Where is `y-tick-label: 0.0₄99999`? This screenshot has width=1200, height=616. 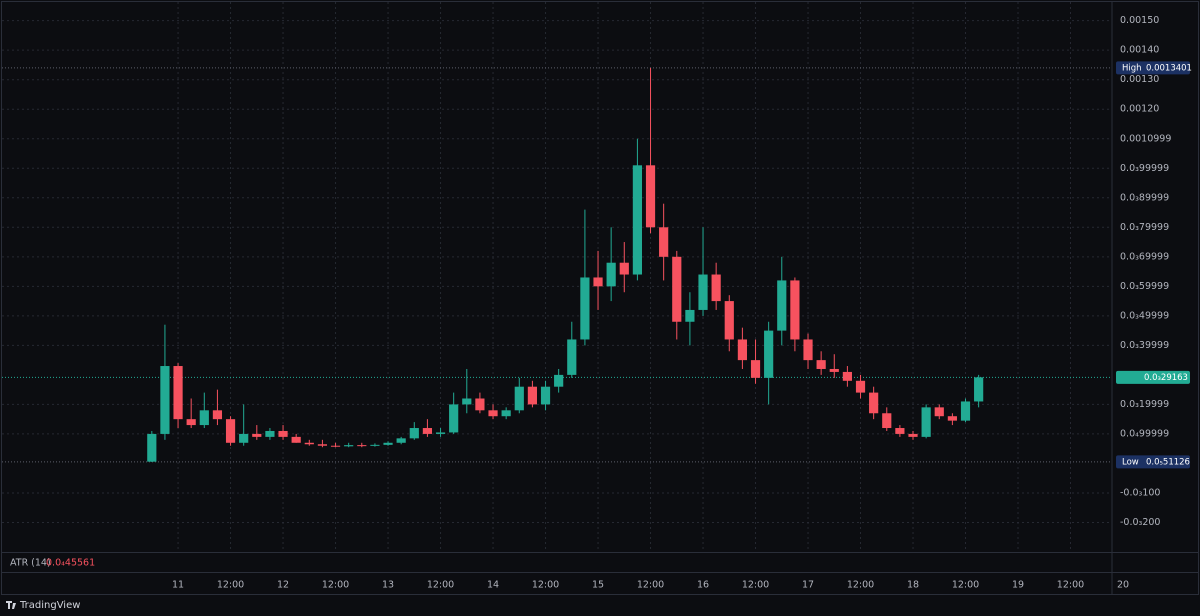 y-tick-label: 0.0₄99999 is located at coordinates (1144, 433).